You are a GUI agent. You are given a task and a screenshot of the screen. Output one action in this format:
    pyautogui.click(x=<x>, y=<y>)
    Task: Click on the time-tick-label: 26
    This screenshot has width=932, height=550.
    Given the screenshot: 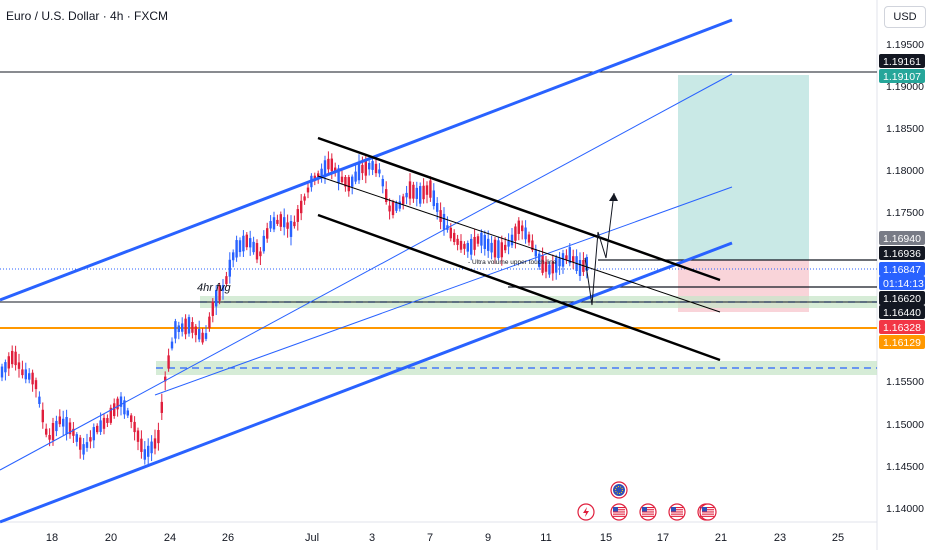 What is the action you would take?
    pyautogui.click(x=228, y=538)
    